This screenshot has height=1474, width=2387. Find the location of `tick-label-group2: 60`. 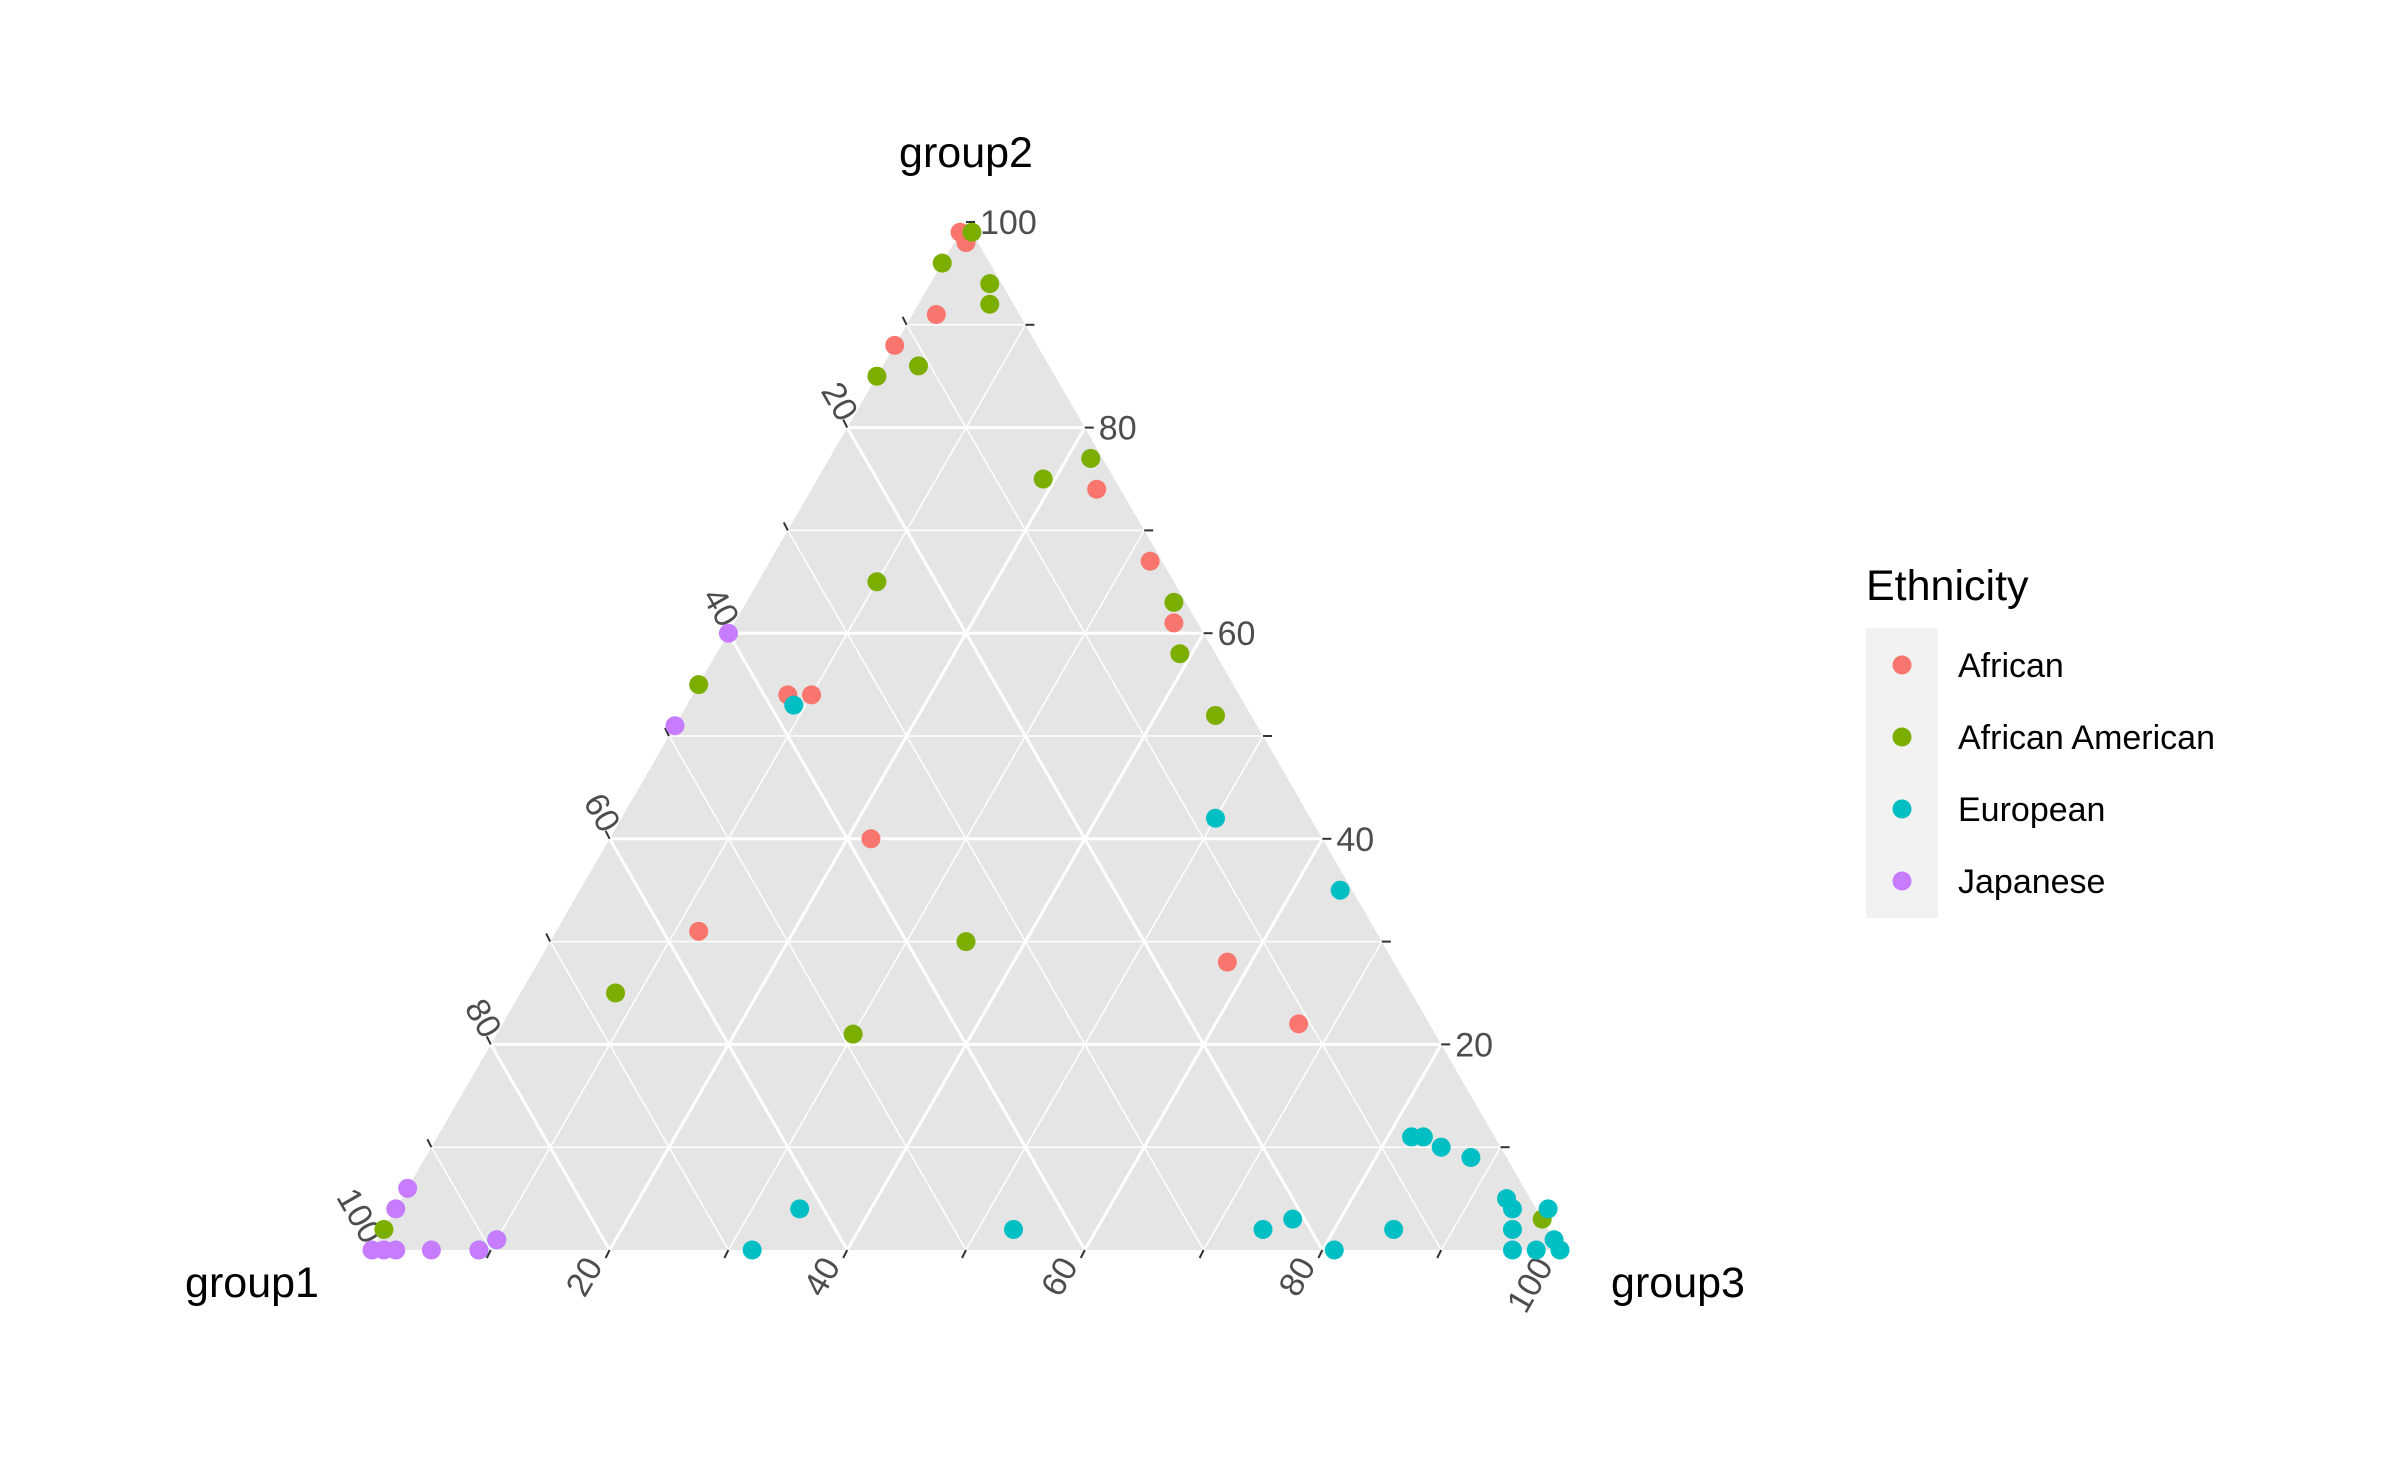

tick-label-group2: 60 is located at coordinates (1237, 634).